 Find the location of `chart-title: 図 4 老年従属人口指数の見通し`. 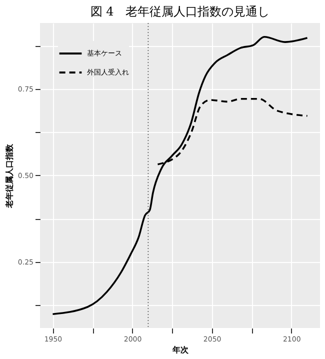

chart-title: 図 4 老年従属人口指数の見通し is located at coordinates (180, 11).